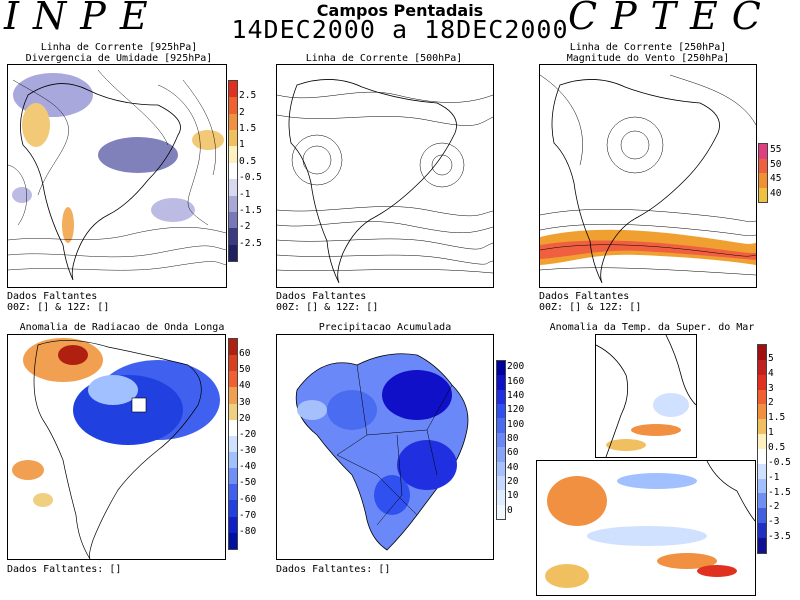 This screenshot has width=800, height=600. Describe the element at coordinates (516, 367) in the screenshot. I see `p5-colorbar-label: 200` at that location.